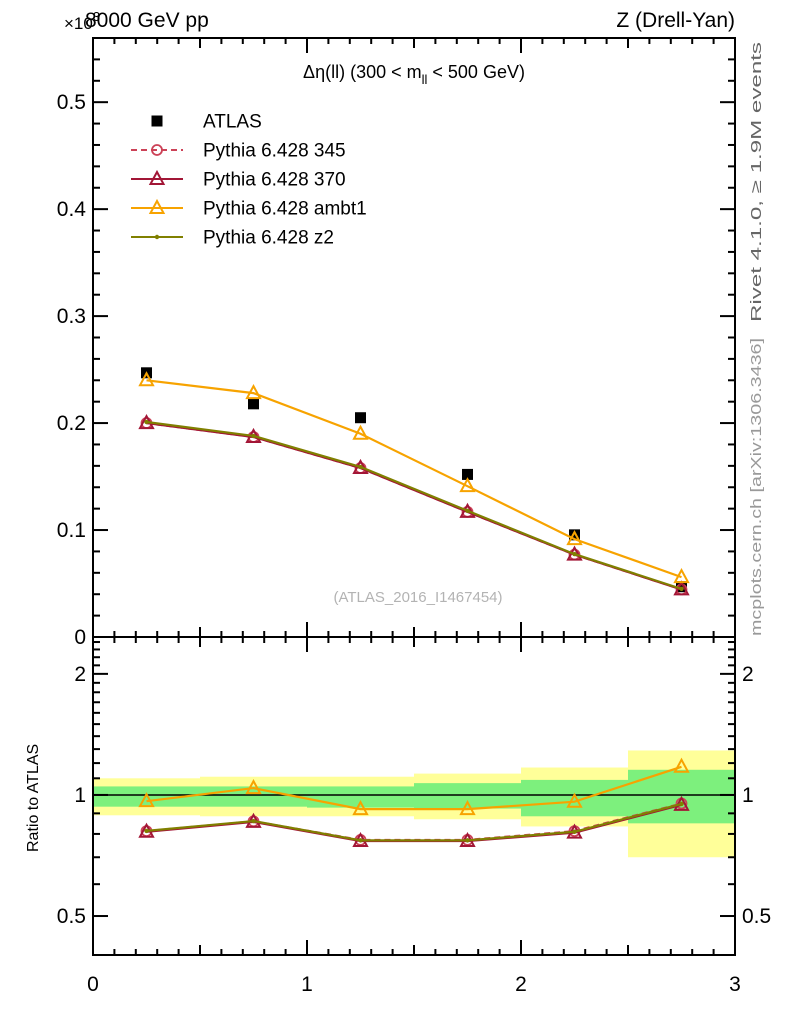 The image size is (786, 1024). I want to click on ratio-y-tick-label-right: 2, so click(748, 674).